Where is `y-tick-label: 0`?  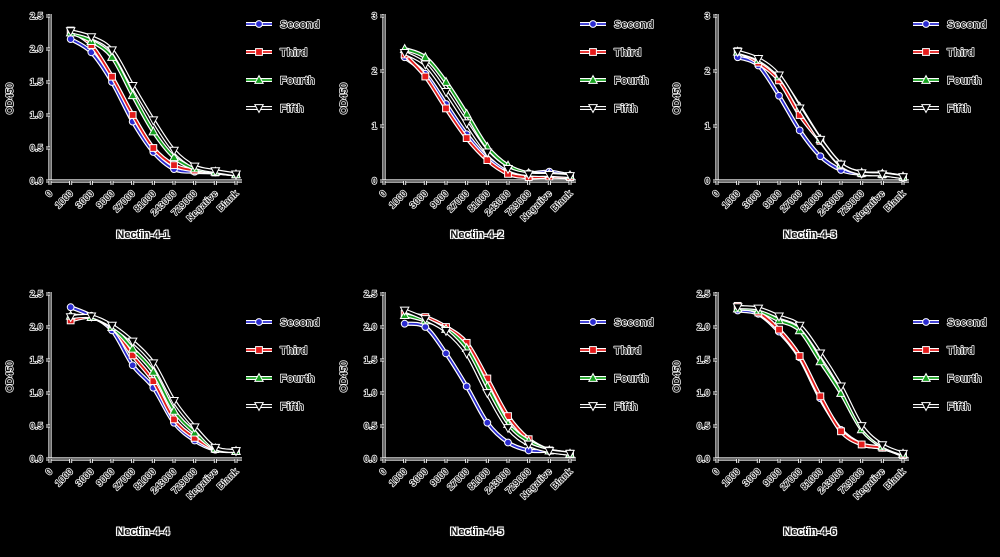
y-tick-label: 0 is located at coordinates (374, 181).